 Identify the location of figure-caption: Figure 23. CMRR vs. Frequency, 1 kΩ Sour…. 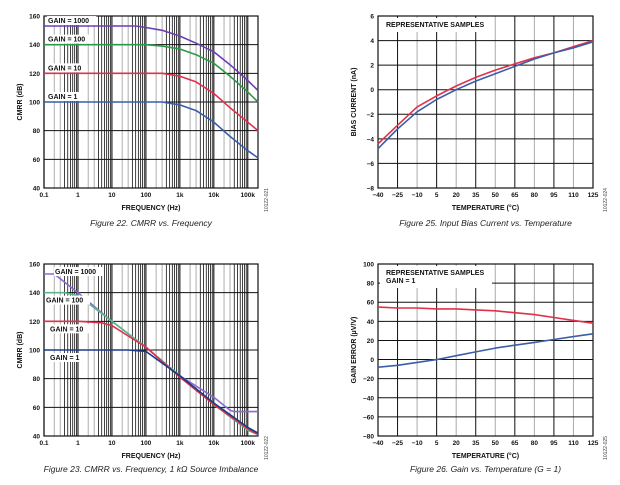
(151, 469).